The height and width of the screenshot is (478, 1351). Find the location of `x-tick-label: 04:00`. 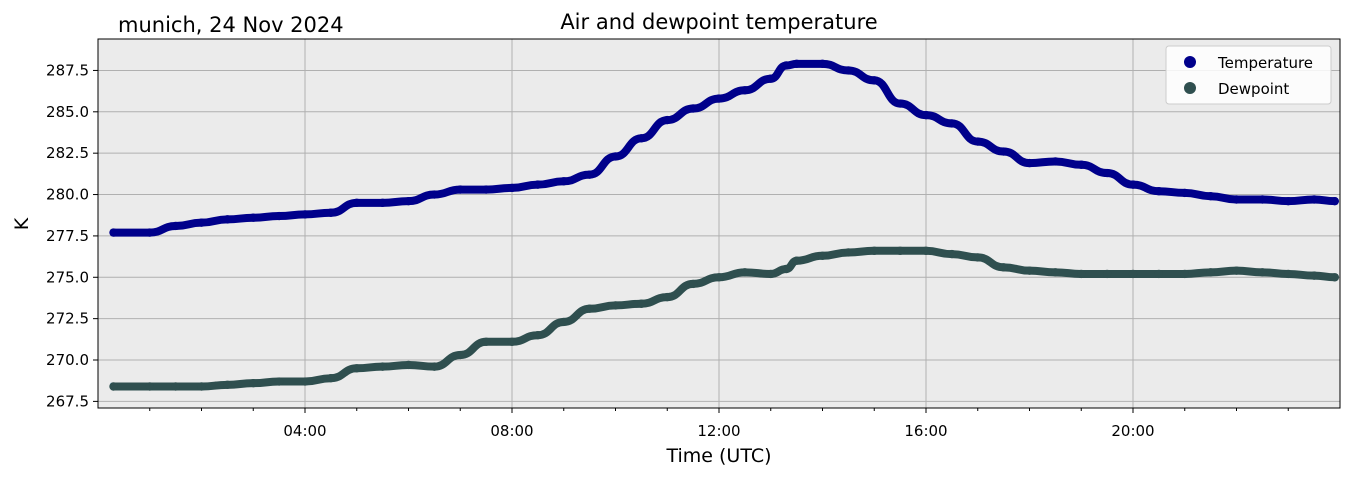

x-tick-label: 04:00 is located at coordinates (304, 431).